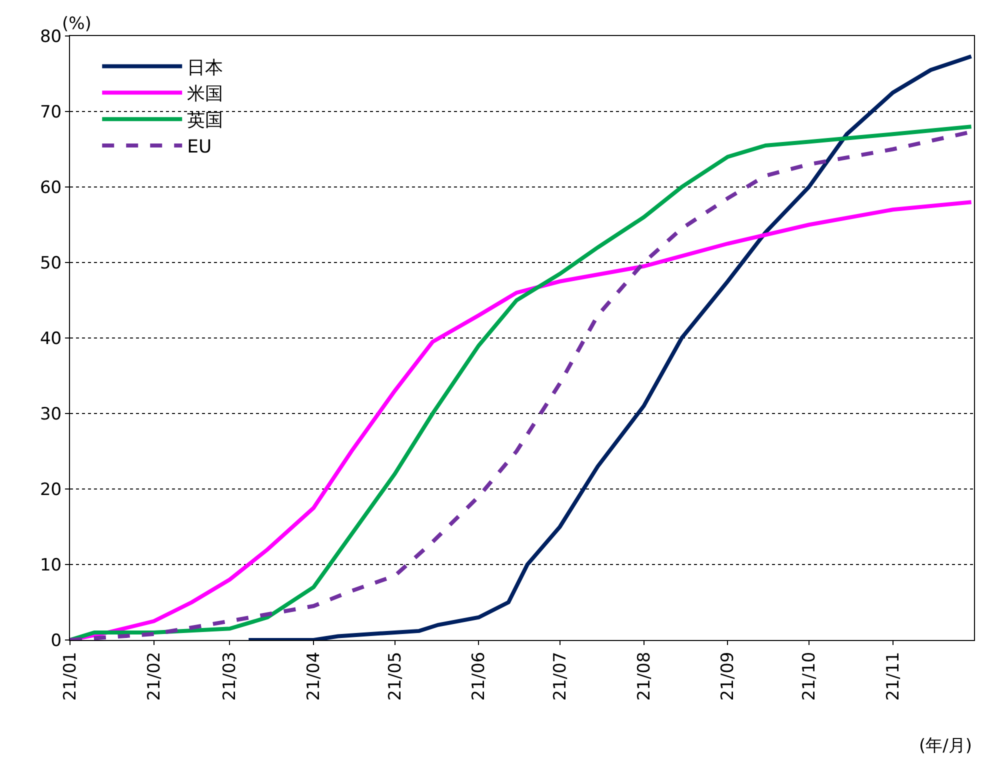 This screenshot has width=989, height=765. What do you see at coordinates (51, 338) in the screenshot?
I see `y-tick-label: 40` at bounding box center [51, 338].